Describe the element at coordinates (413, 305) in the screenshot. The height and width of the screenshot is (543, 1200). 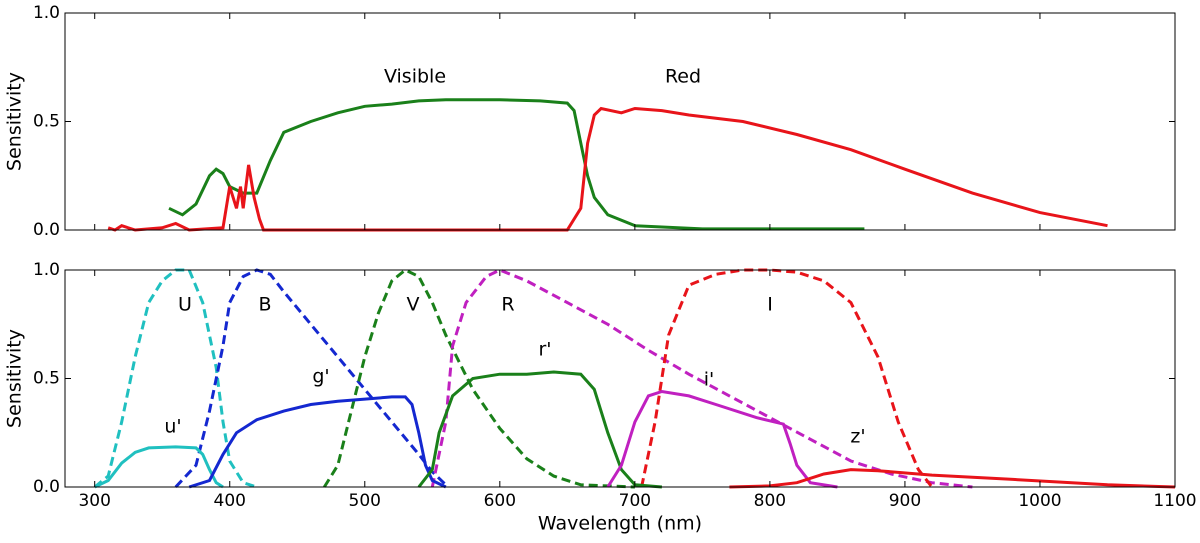
I see `series-label: V` at that location.